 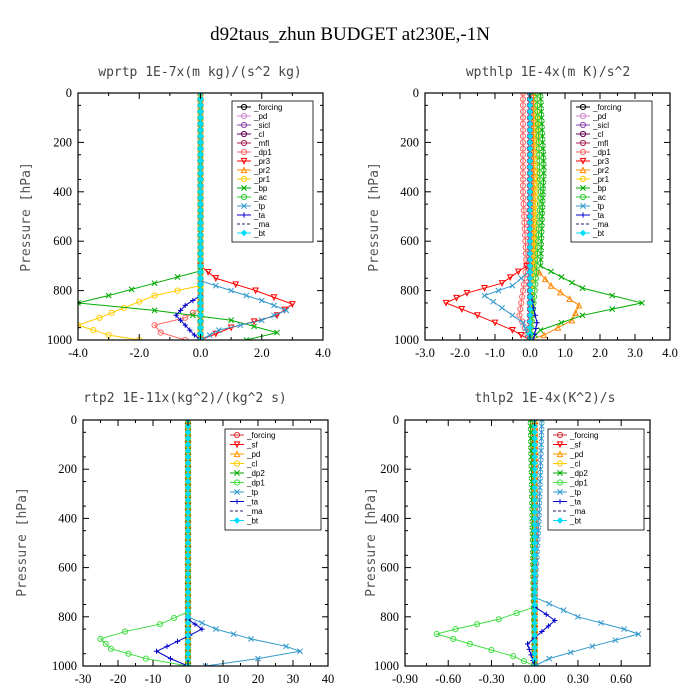 I want to click on x-tick-label: 10, so click(x=223, y=679).